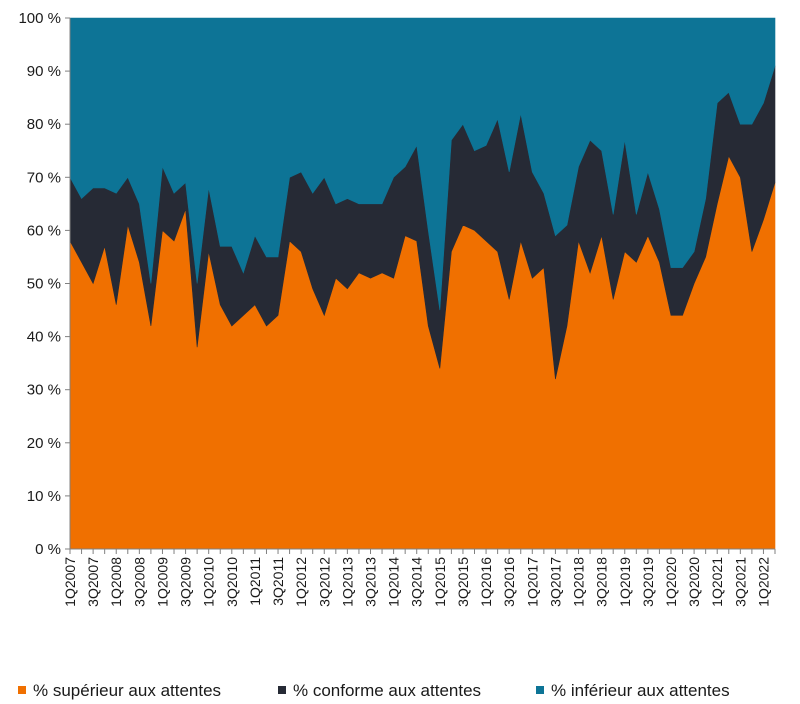  I want to click on x-tick-label: 3Q2015, so click(463, 582).